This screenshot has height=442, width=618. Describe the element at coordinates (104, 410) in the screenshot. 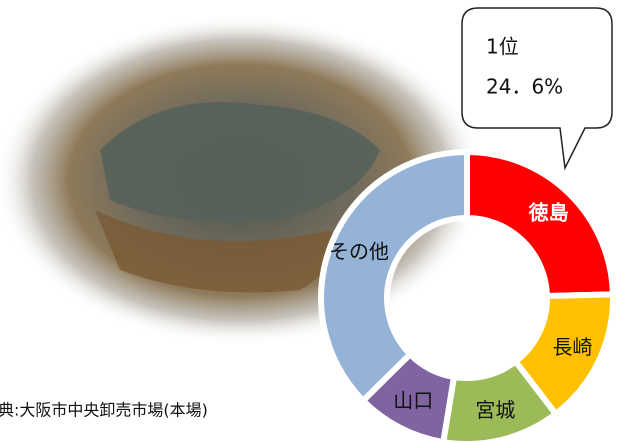

I see `source: 典:大阪市中央卸売市場(本場)` at that location.